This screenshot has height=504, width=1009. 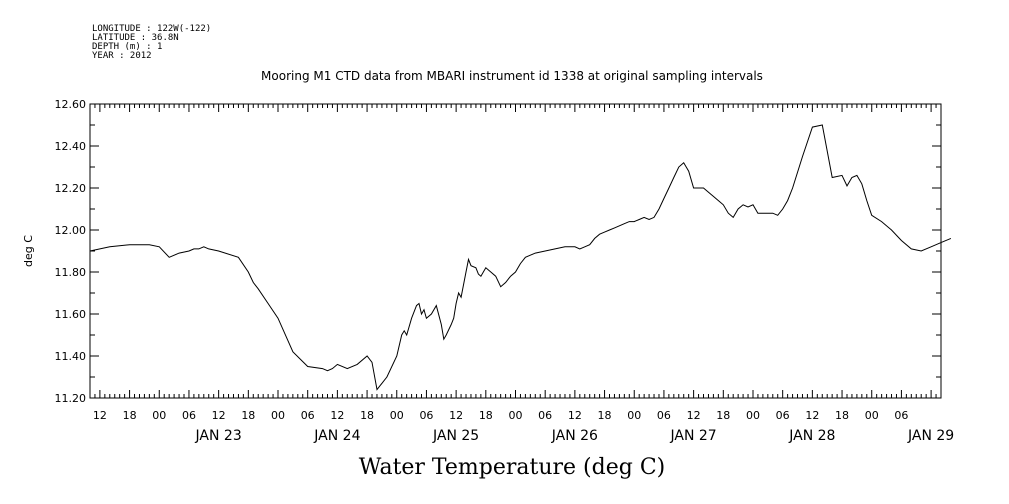 What do you see at coordinates (71, 398) in the screenshot?
I see `y-tick-label: 11.20` at bounding box center [71, 398].